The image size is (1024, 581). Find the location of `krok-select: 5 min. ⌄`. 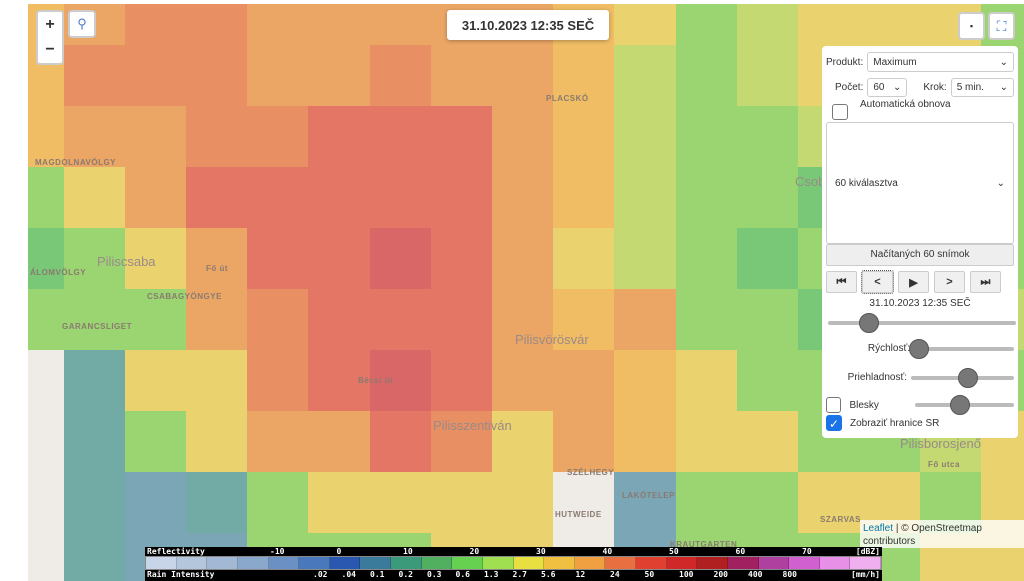

krok-select: 5 min. ⌄ is located at coordinates (982, 87).